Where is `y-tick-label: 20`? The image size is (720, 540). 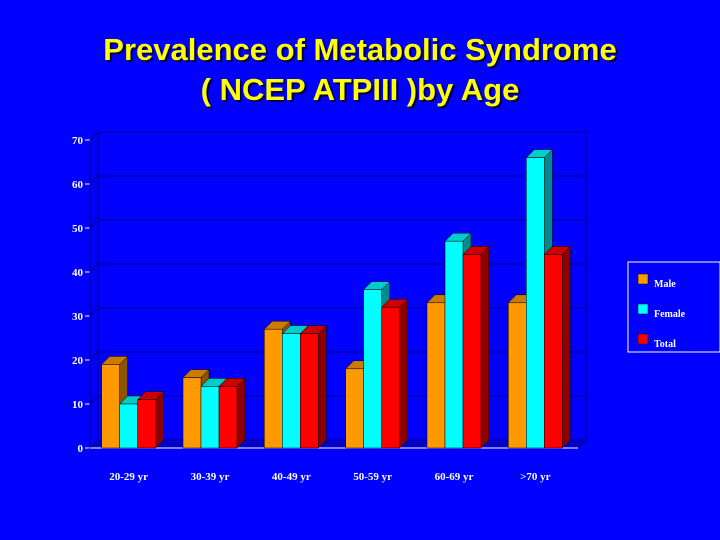 y-tick-label: 20 is located at coordinates (78, 361).